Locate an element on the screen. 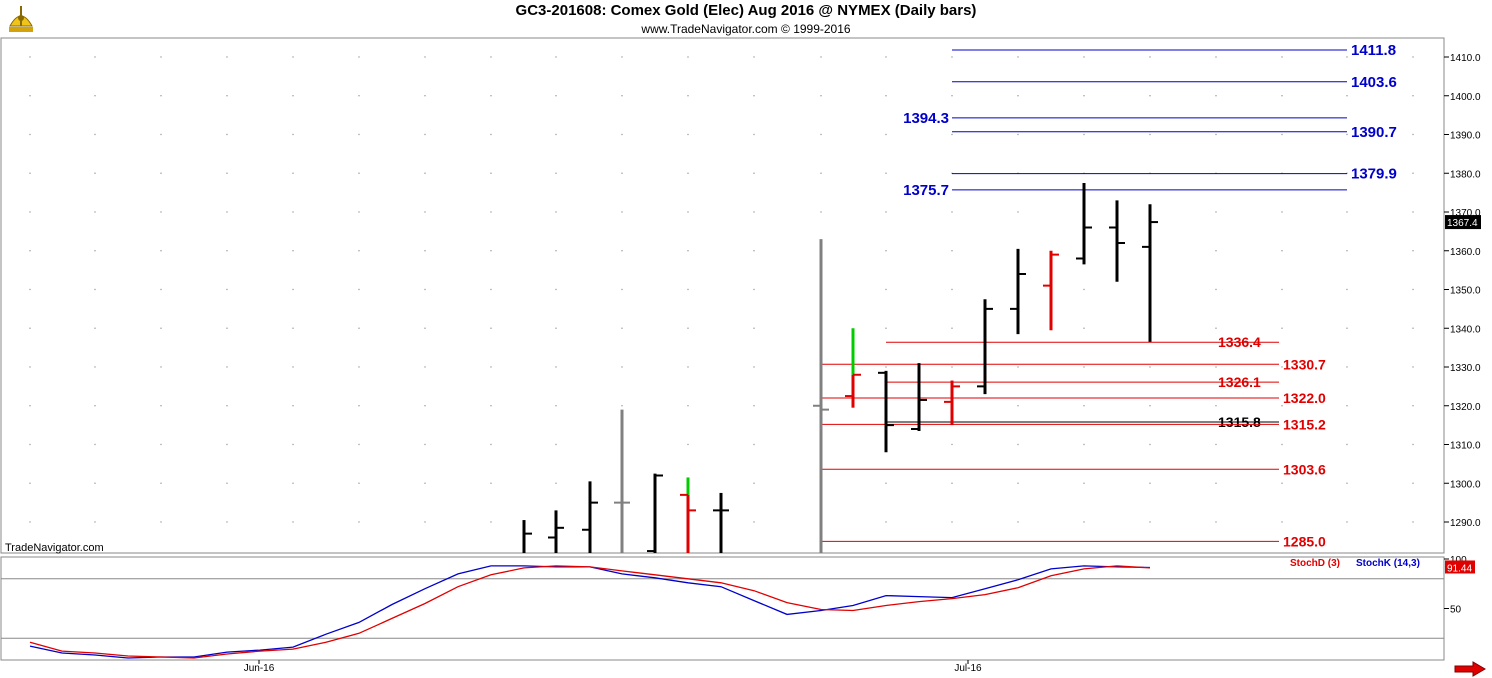 This screenshot has height=678, width=1492. stochastic-last-value-badge is located at coordinates (1460, 567).